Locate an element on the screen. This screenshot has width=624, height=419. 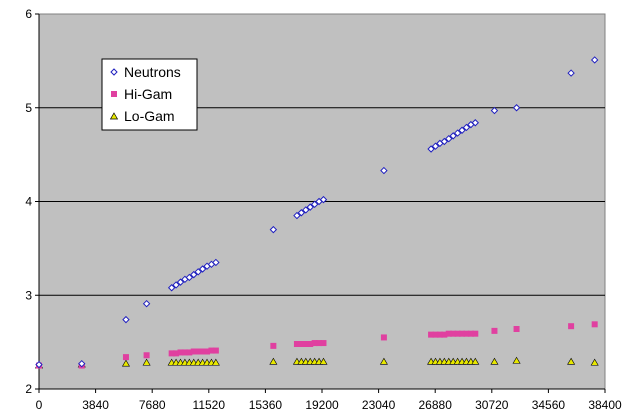
legend-item-hi-gam: Hi-Gam is located at coordinates (141, 94).